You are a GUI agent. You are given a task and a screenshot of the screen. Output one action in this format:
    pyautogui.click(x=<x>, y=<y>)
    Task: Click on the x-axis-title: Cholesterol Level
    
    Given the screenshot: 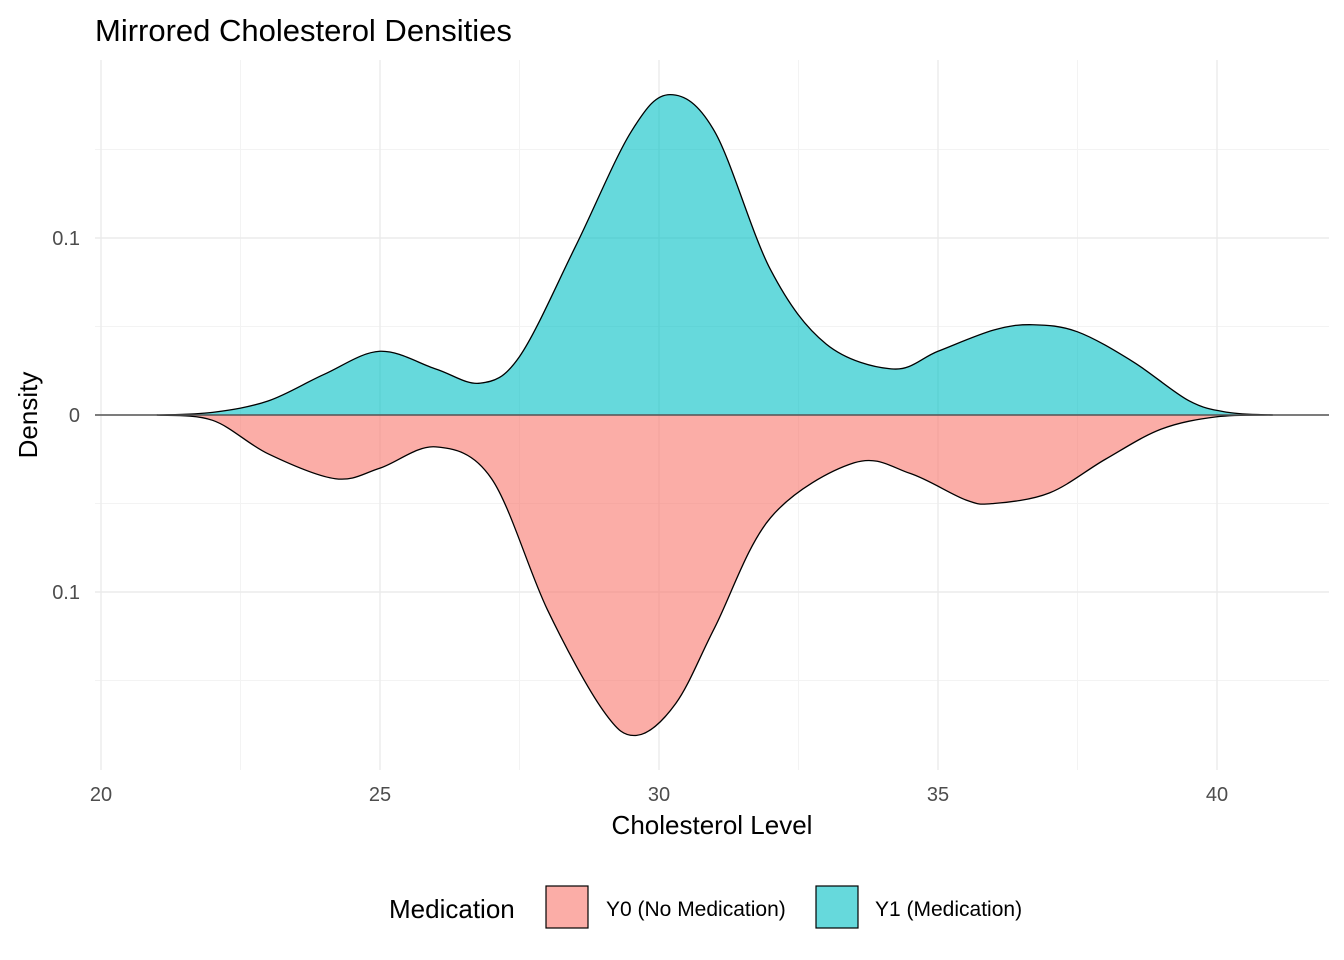 What is the action you would take?
    pyautogui.click(x=712, y=825)
    